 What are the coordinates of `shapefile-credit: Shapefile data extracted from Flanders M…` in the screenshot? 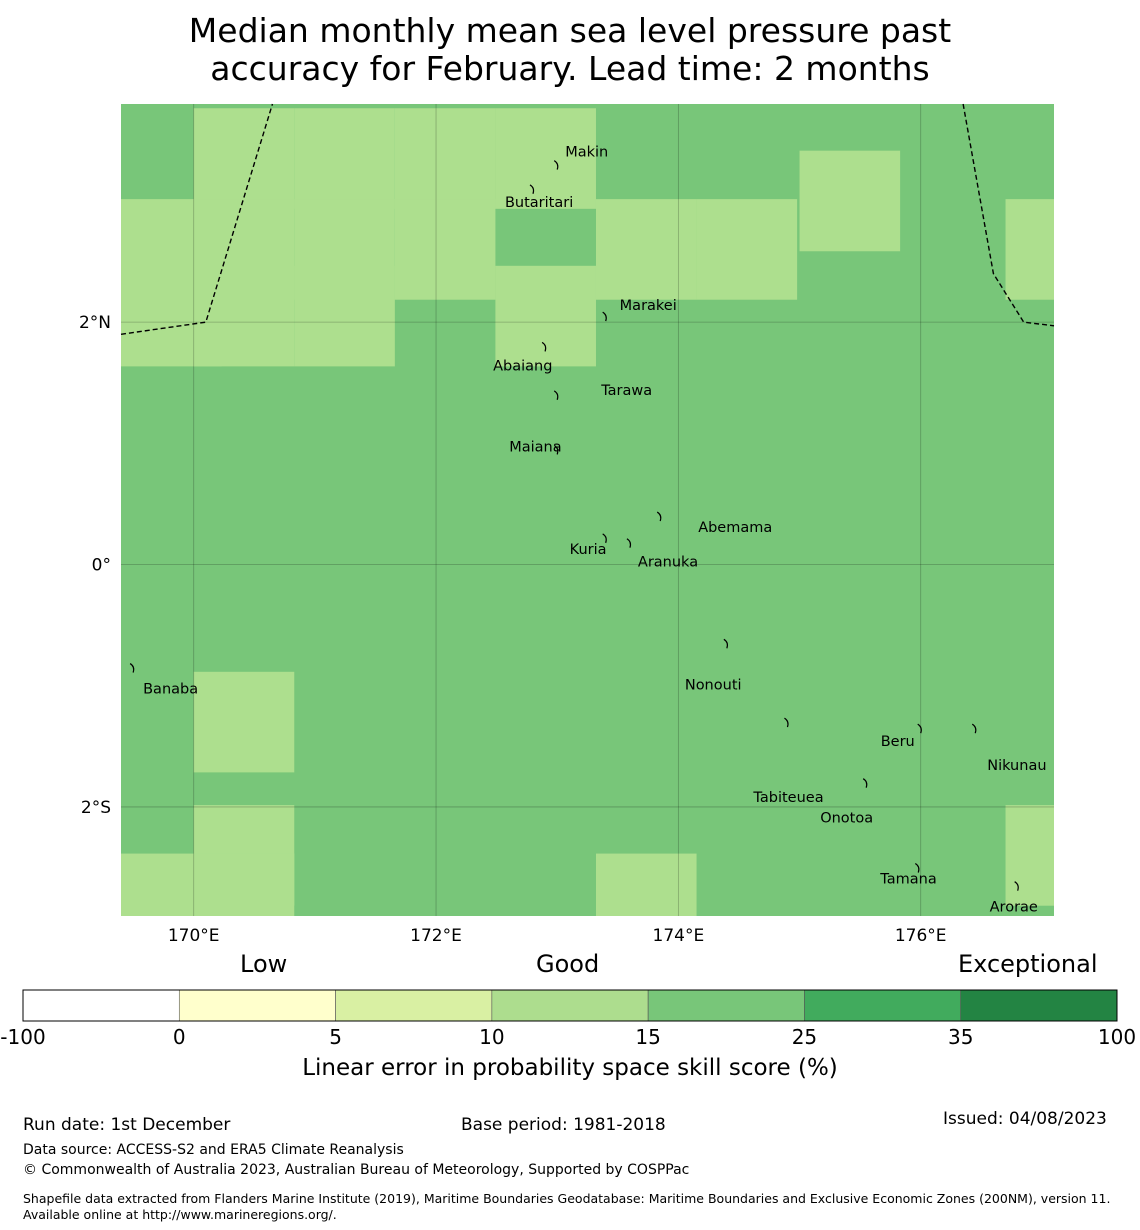 It's located at (567, 1206).